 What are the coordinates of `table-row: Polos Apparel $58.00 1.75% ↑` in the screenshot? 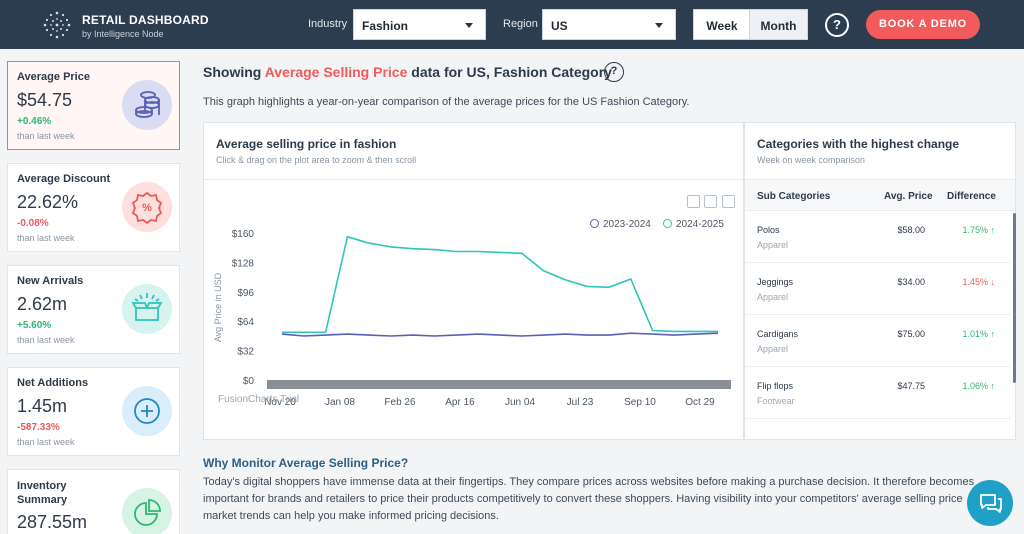 It's located at (878, 237).